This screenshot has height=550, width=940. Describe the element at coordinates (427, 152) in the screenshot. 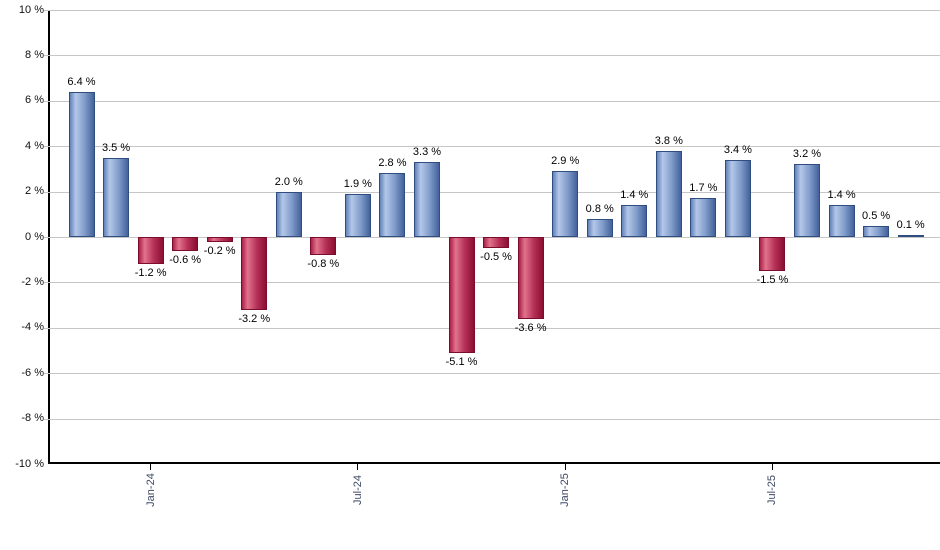

I see `bar-value-label: 3.3 %` at that location.